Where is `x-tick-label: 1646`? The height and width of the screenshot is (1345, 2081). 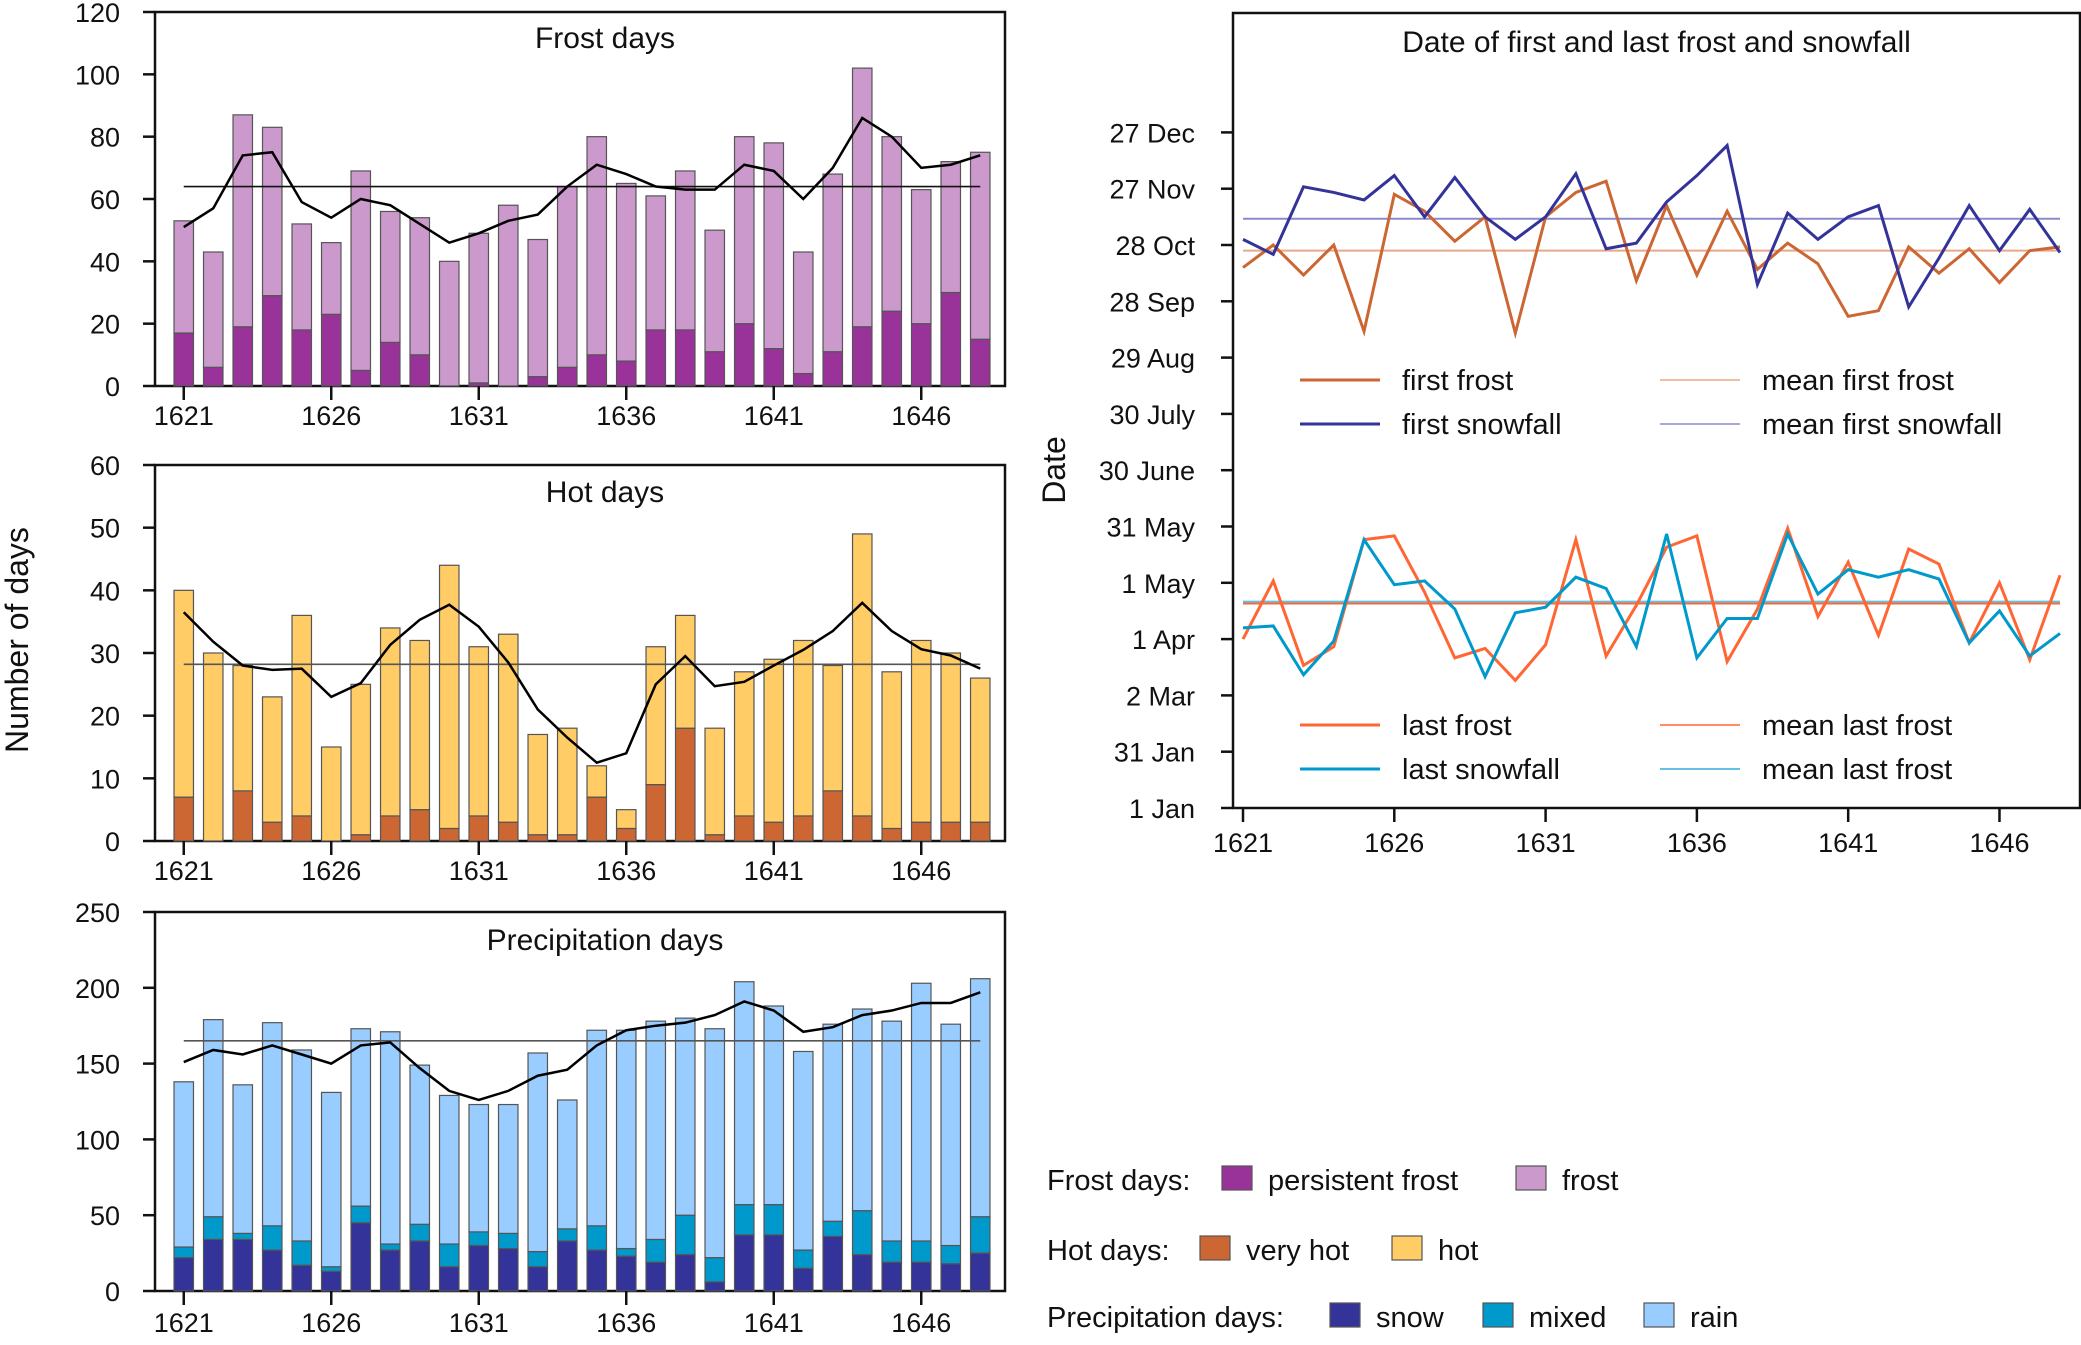
x-tick-label: 1646 is located at coordinates (1999, 843).